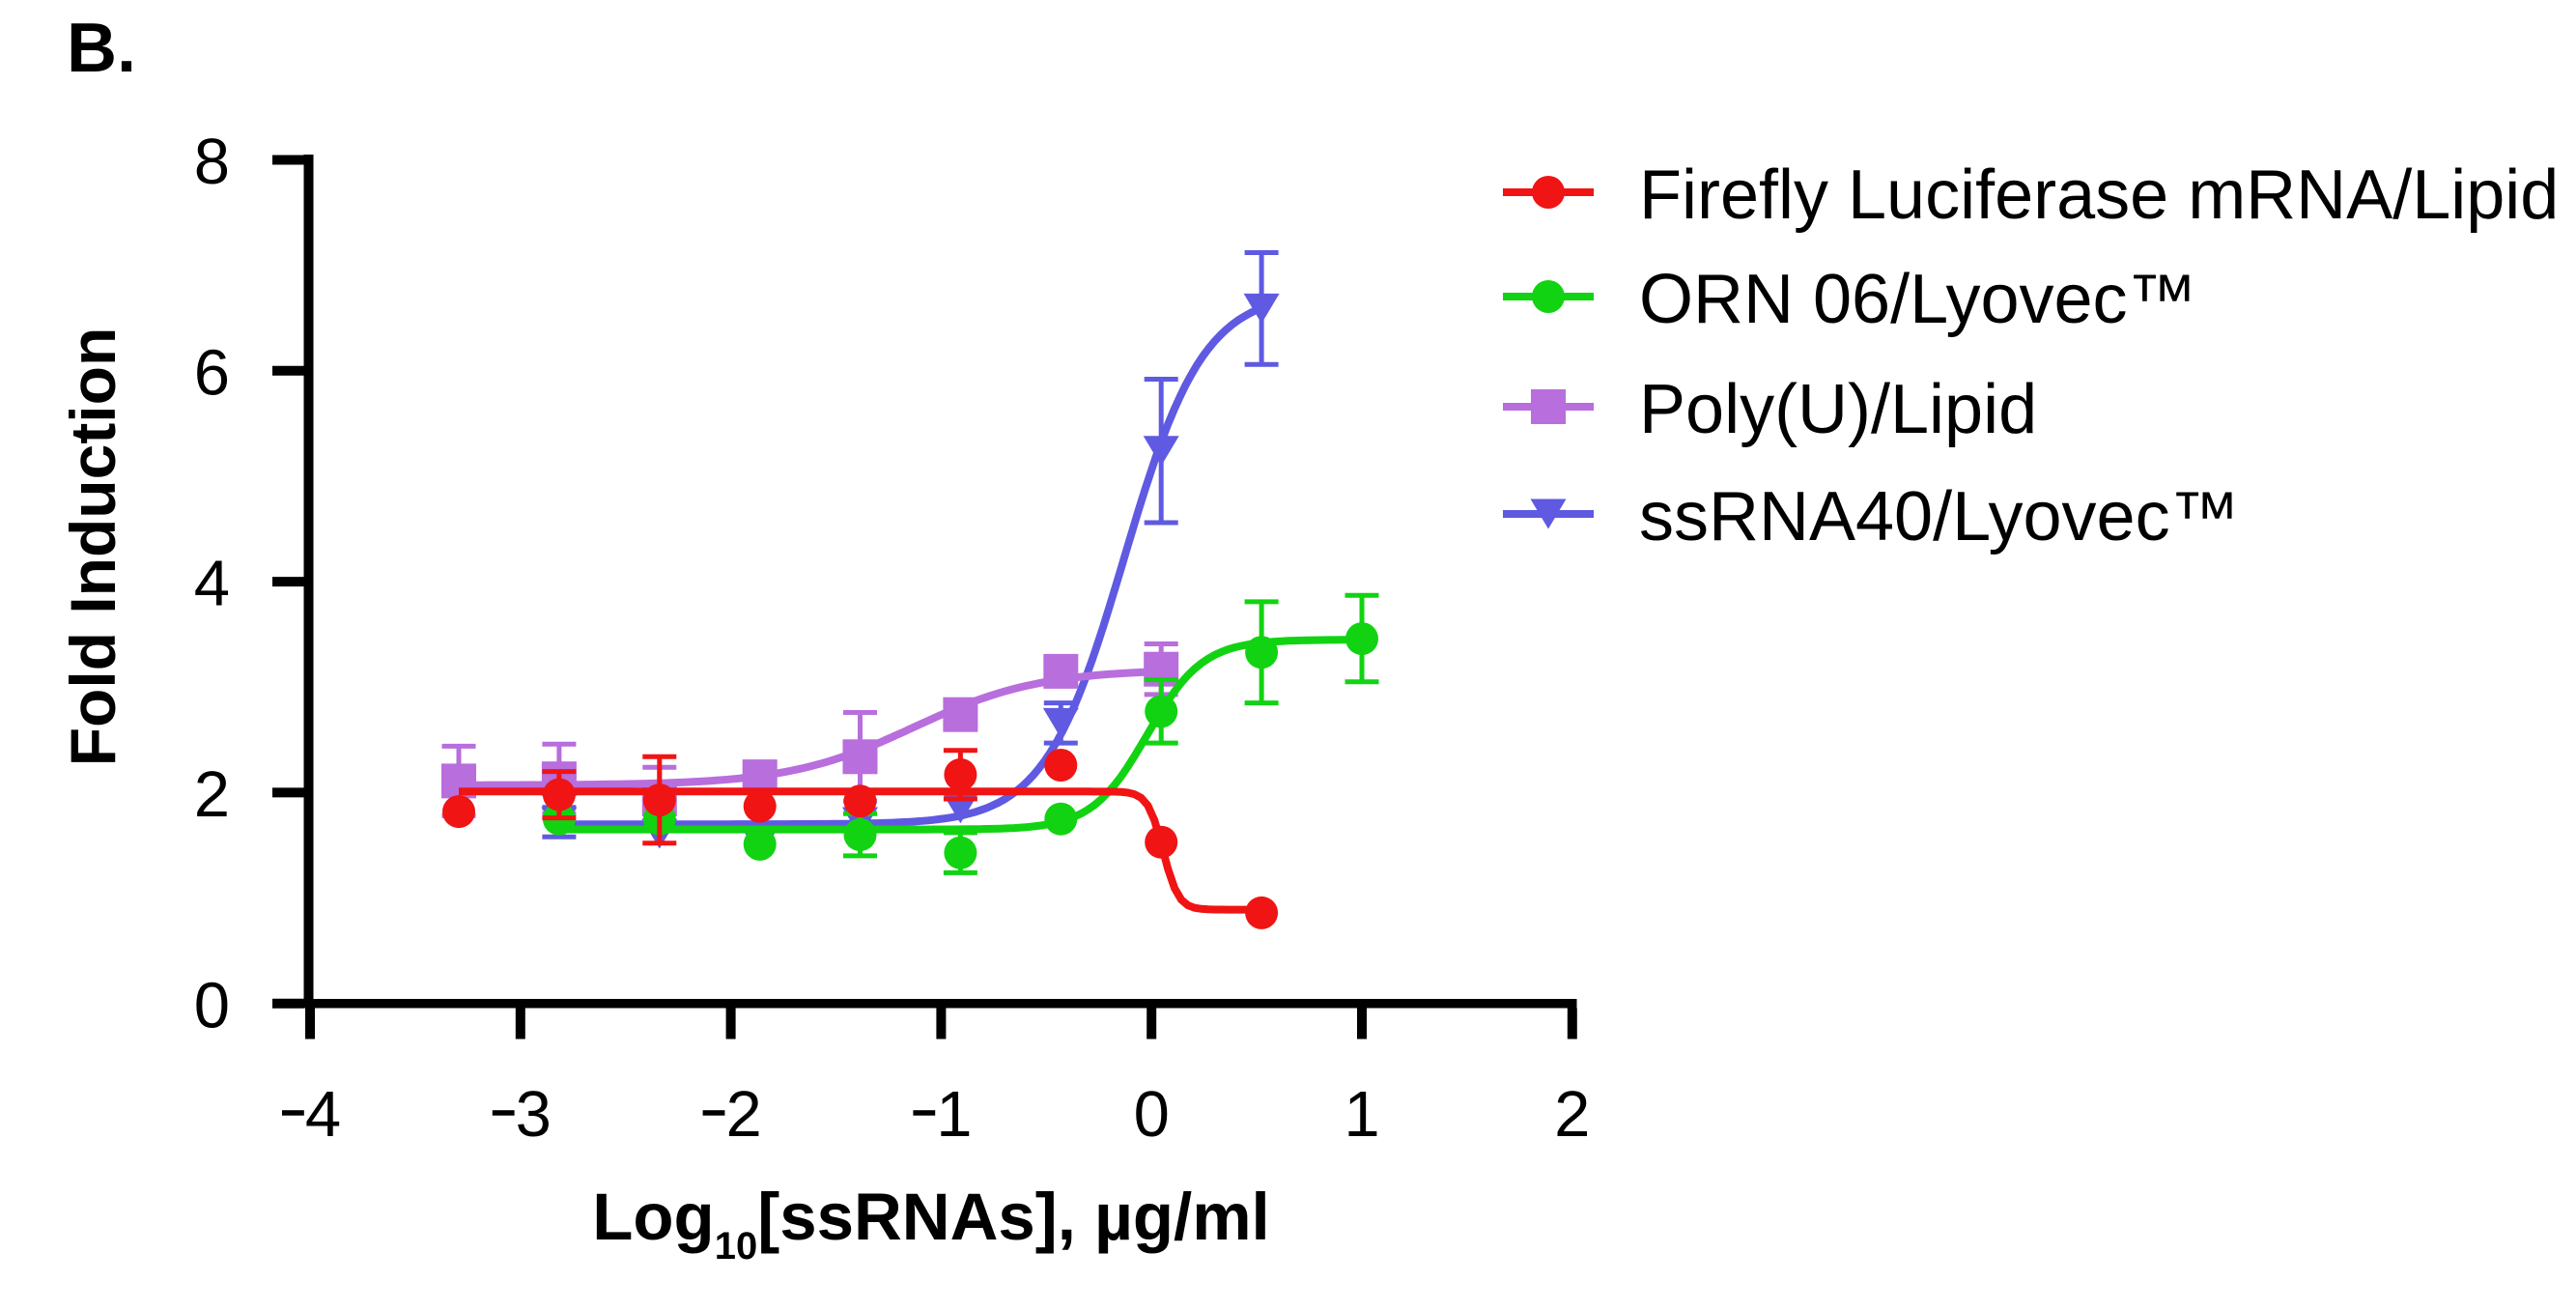 This screenshot has height=1310, width=2576. I want to click on svg-text: 8, so click(212, 162).